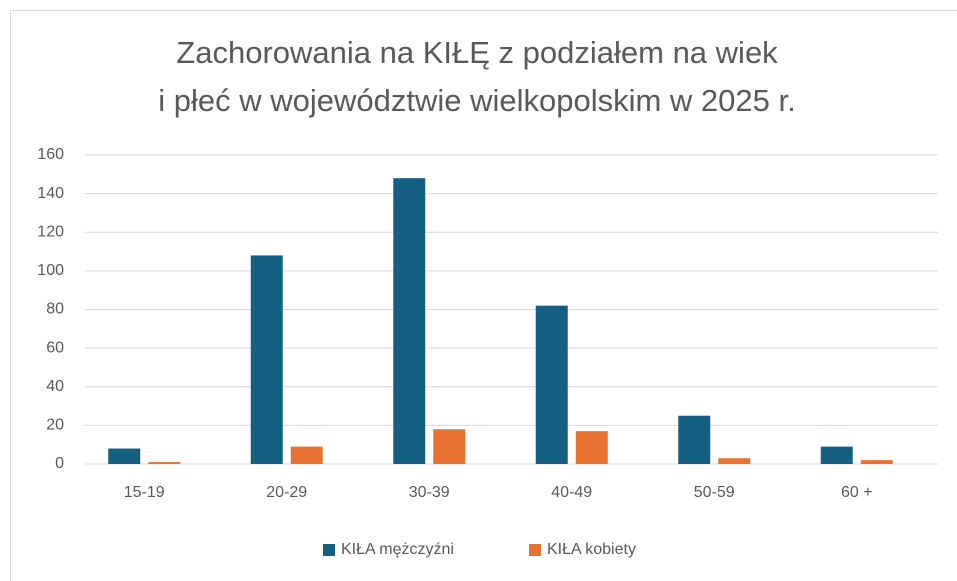 This screenshot has width=957, height=581. What do you see at coordinates (55, 425) in the screenshot?
I see `y-tick-label: 20` at bounding box center [55, 425].